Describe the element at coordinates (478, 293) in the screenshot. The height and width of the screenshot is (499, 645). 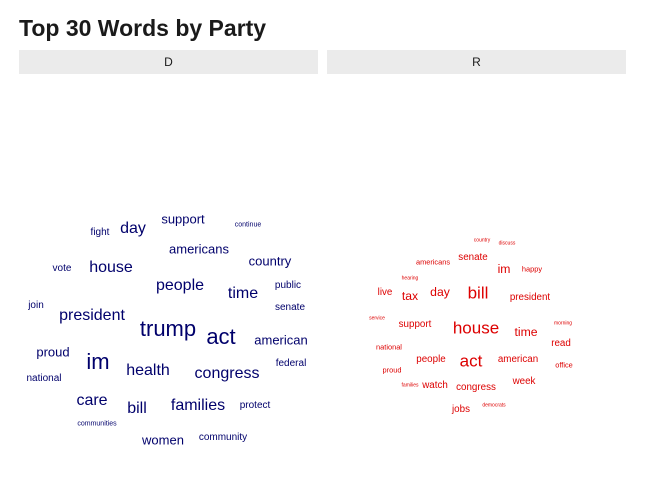
I see `word-r-bill: bill` at that location.